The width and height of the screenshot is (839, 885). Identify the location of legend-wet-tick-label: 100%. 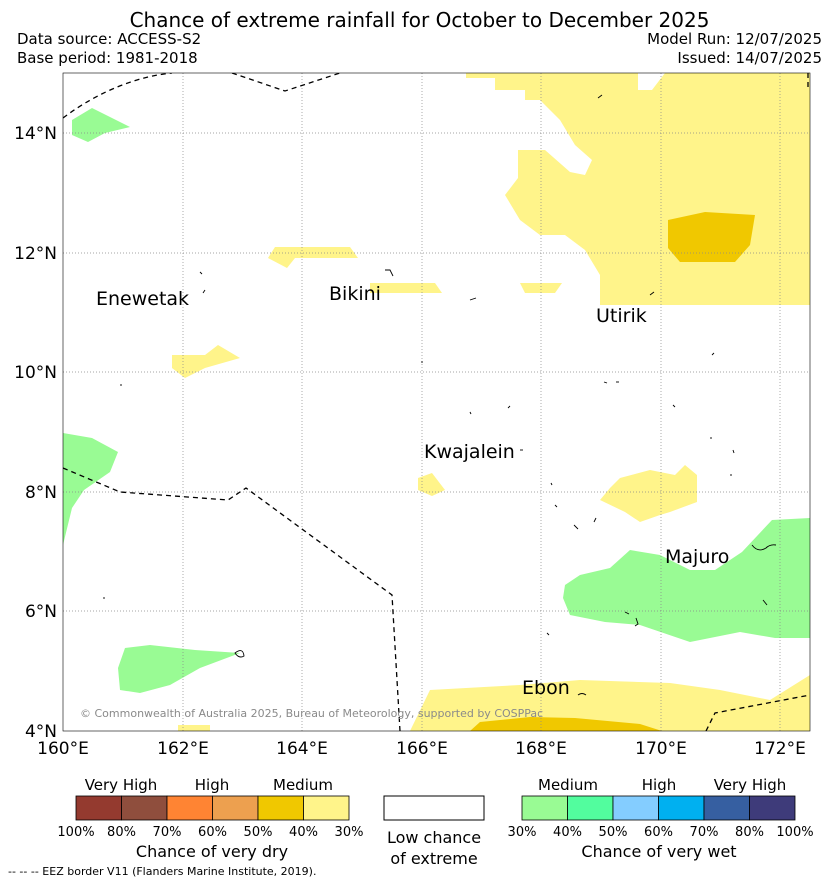
(794, 832).